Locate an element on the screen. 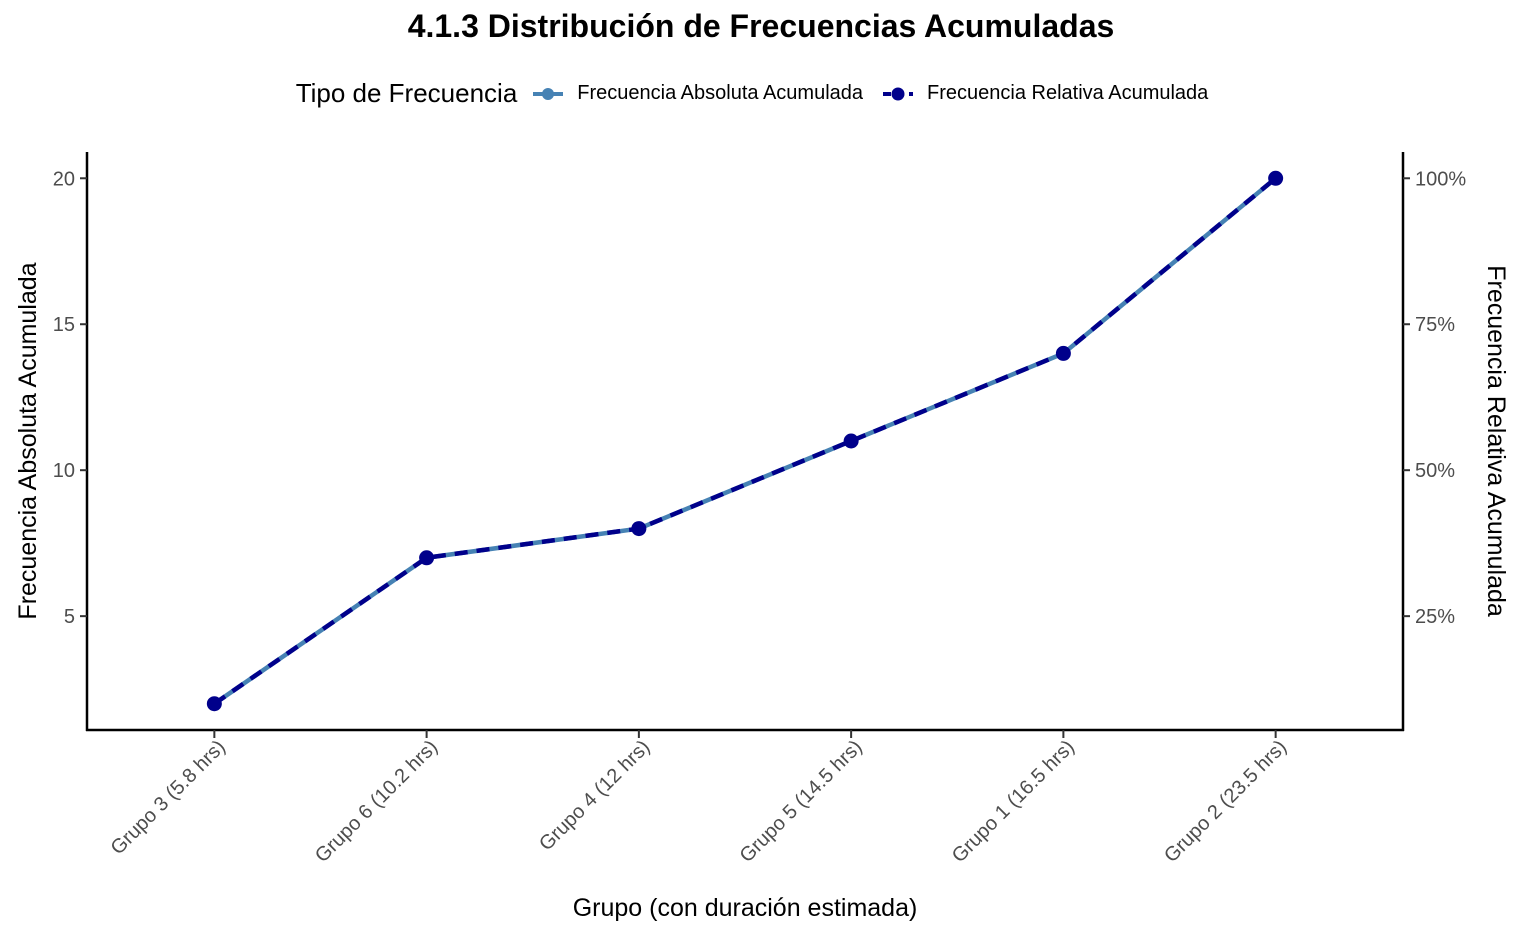 This screenshot has height=937, width=1522. x-axis-title: Grupo (con duración estimada) is located at coordinates (745, 908).